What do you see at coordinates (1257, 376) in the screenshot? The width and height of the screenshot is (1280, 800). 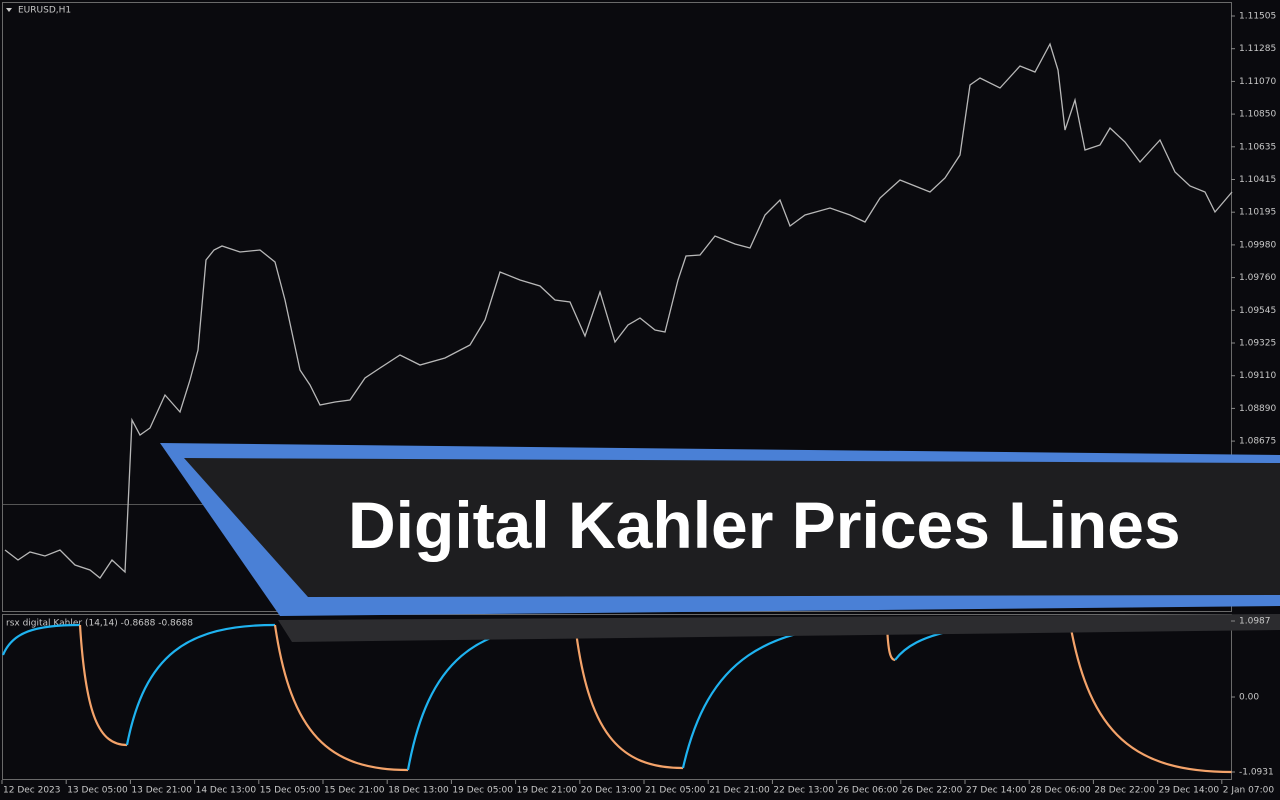 I see `price-axis-label: 1.09110` at bounding box center [1257, 376].